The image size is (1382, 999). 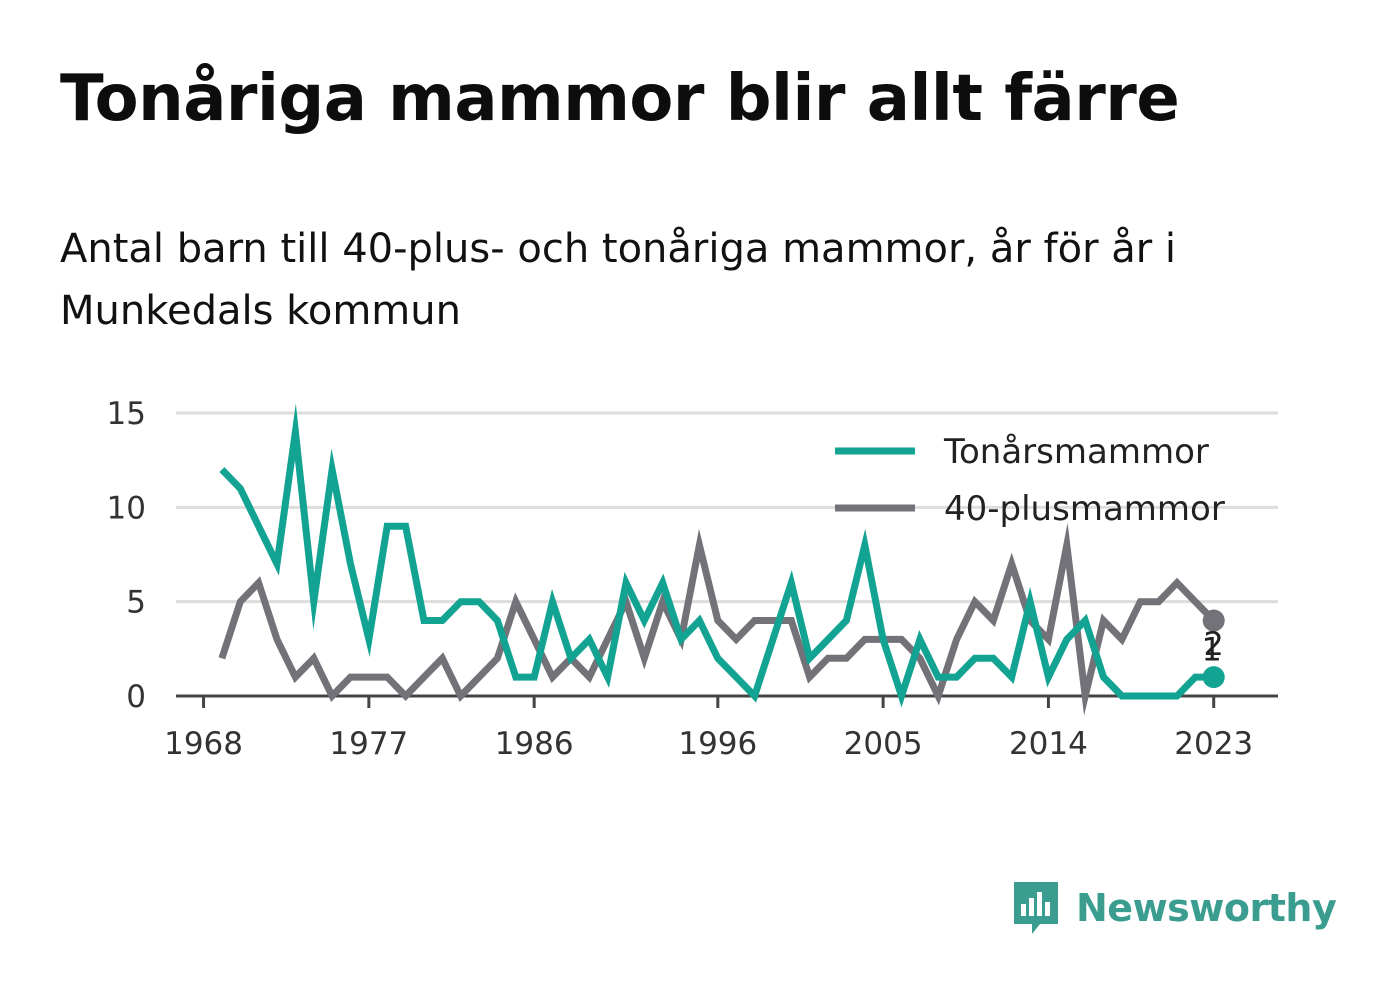 What do you see at coordinates (368, 744) in the screenshot?
I see `x-tick-label: 1977` at bounding box center [368, 744].